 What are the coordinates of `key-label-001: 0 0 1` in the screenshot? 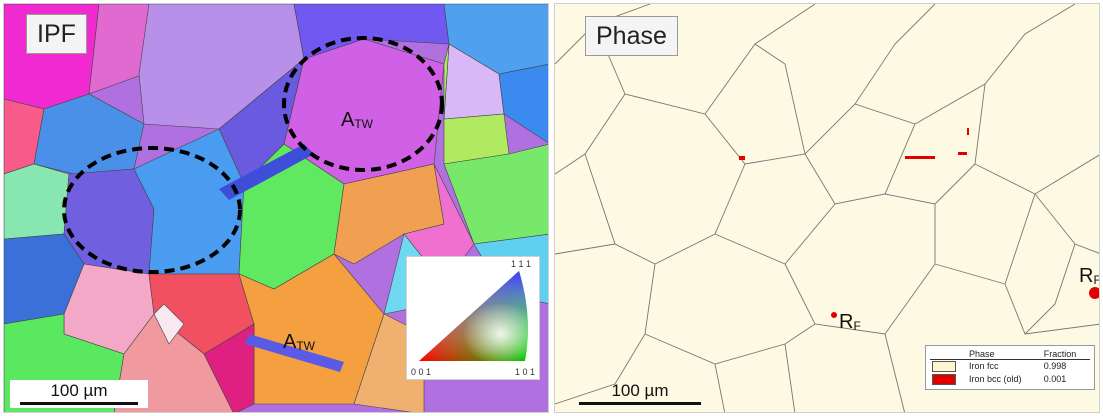 It's located at (421, 372).